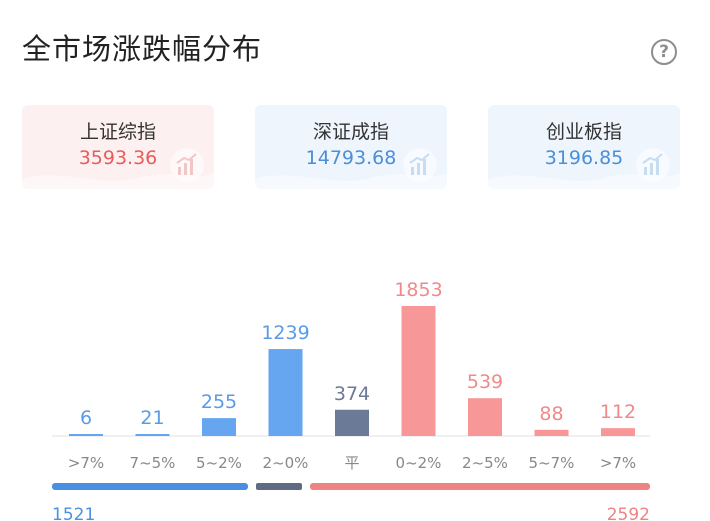 The image size is (710, 521). What do you see at coordinates (628, 513) in the screenshot?
I see `up-total-label: 2592` at bounding box center [628, 513].